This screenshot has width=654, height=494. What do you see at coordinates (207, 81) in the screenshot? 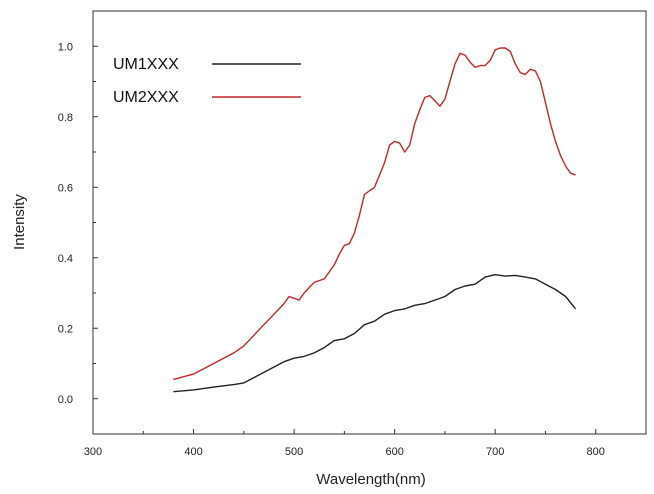
I see `legend: UM1XXX UM2XXX` at bounding box center [207, 81].